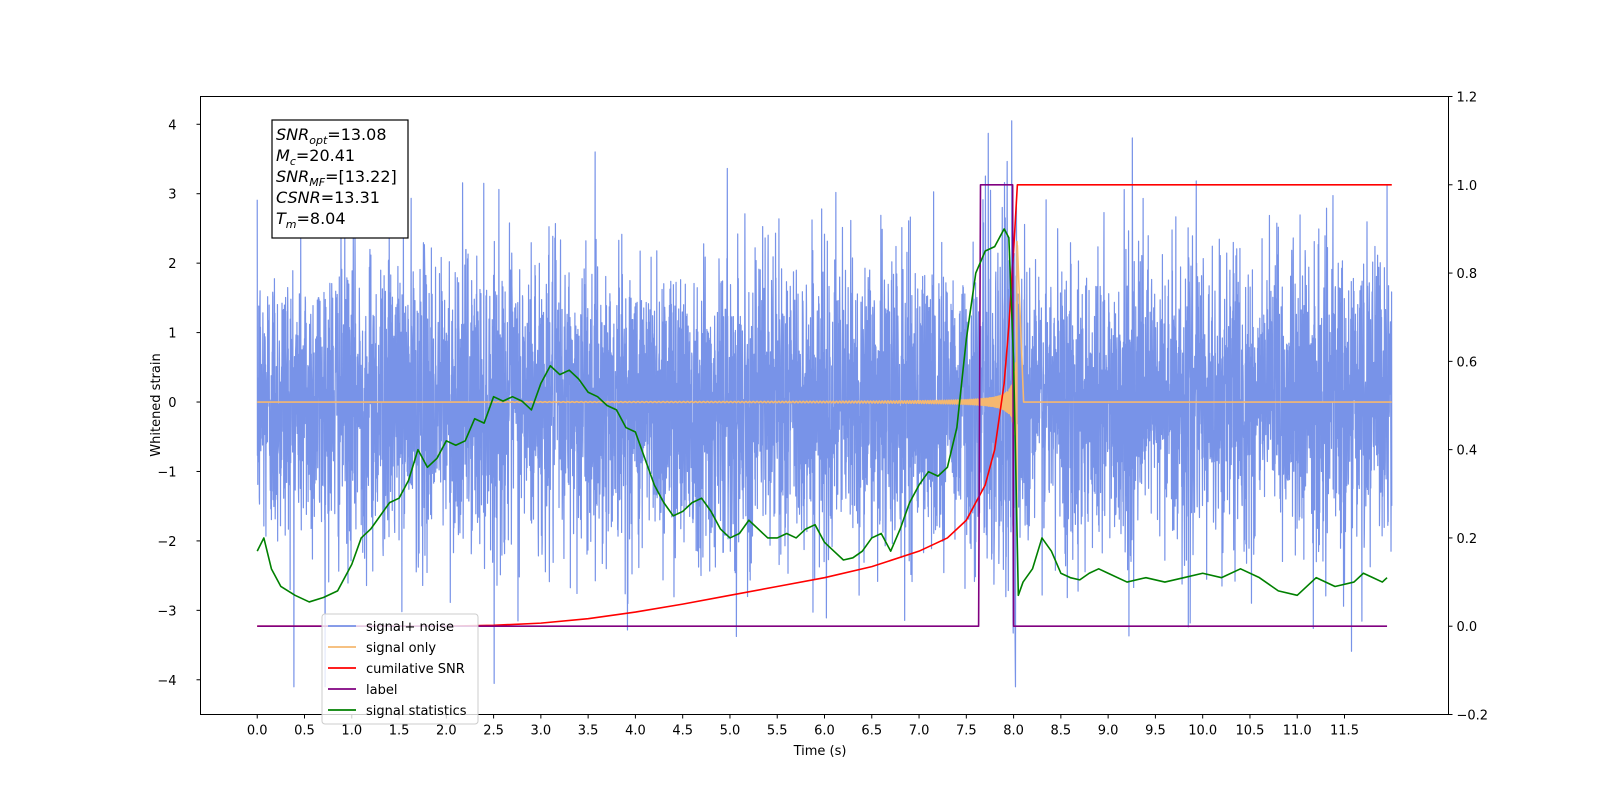  I want to click on x-tick-label: 7.0, so click(919, 731).